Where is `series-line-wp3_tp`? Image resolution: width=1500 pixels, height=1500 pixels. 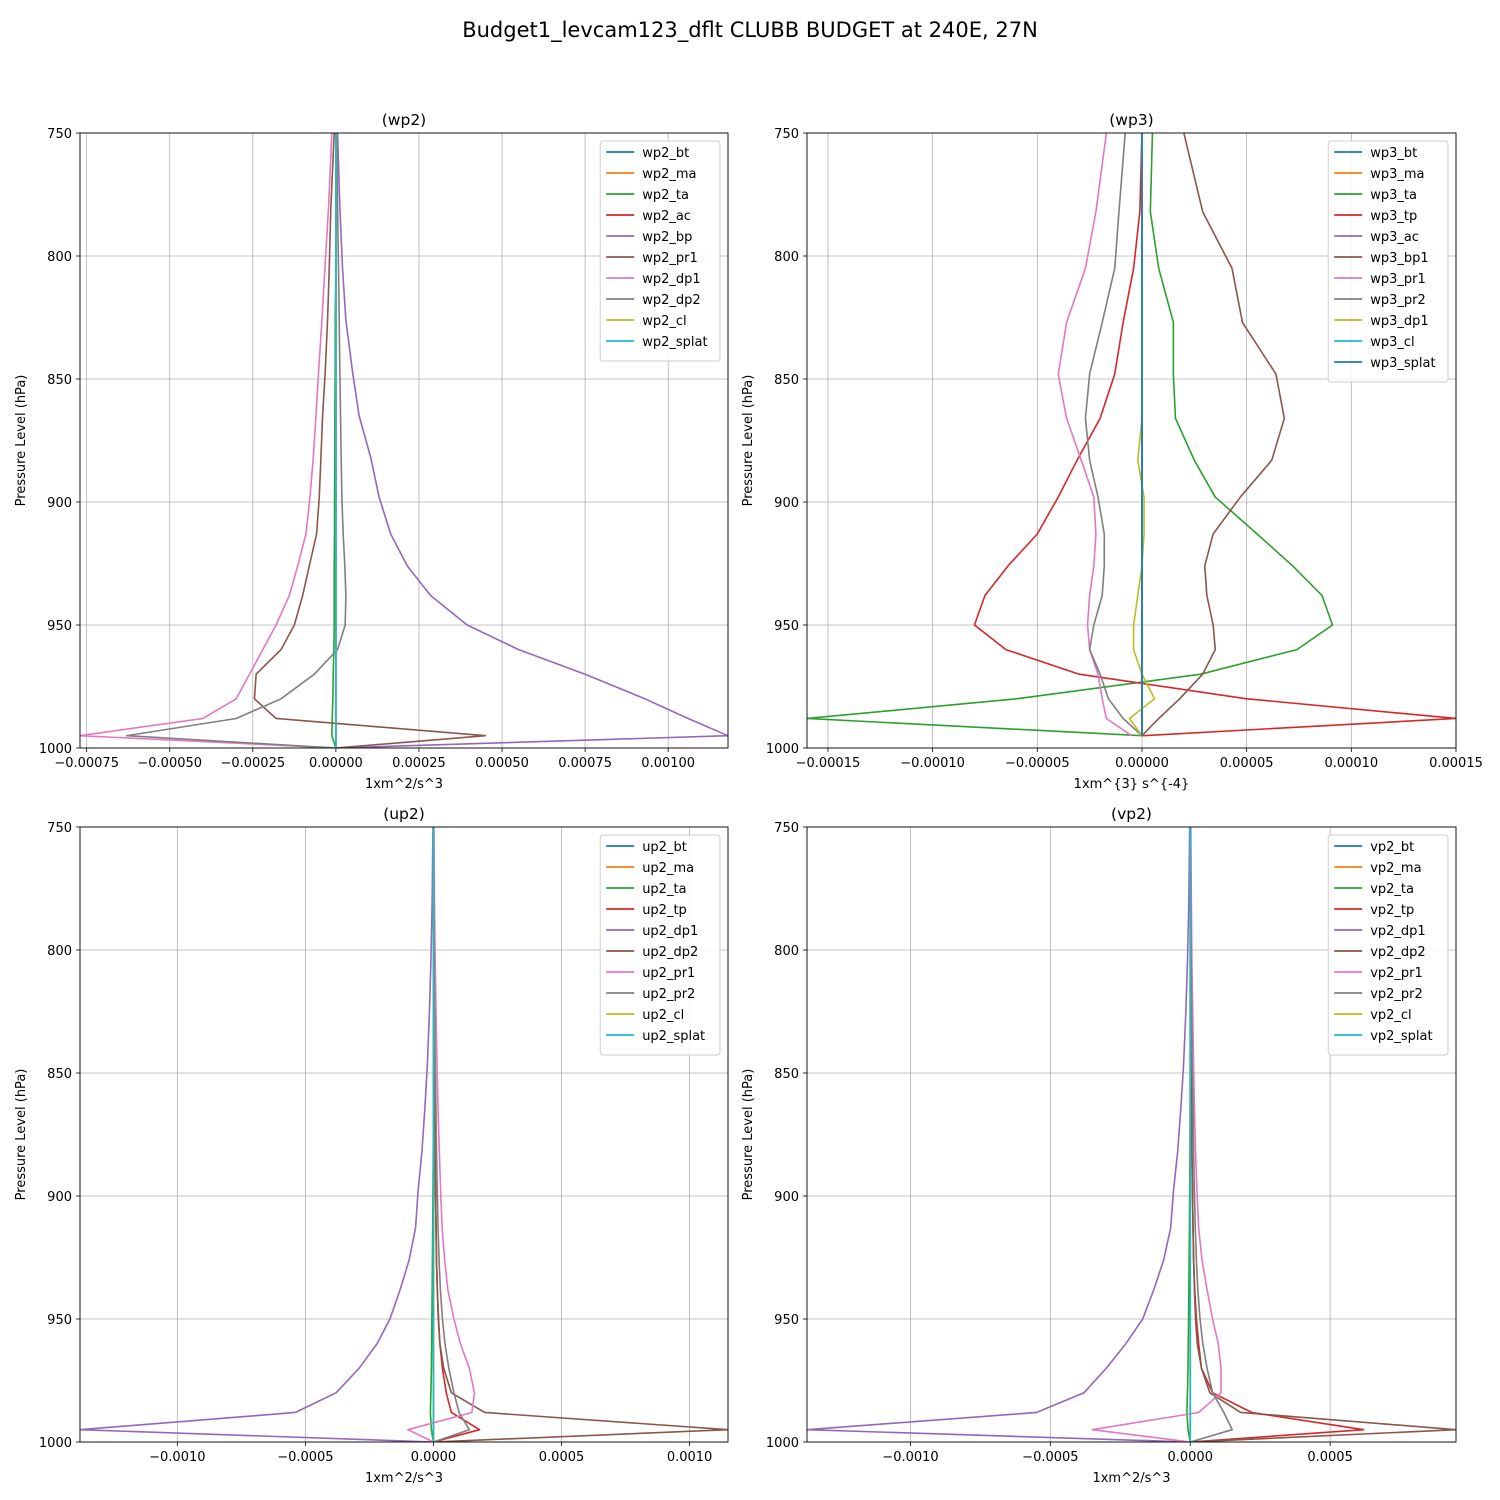
series-line-wp3_tp is located at coordinates (1214, 435).